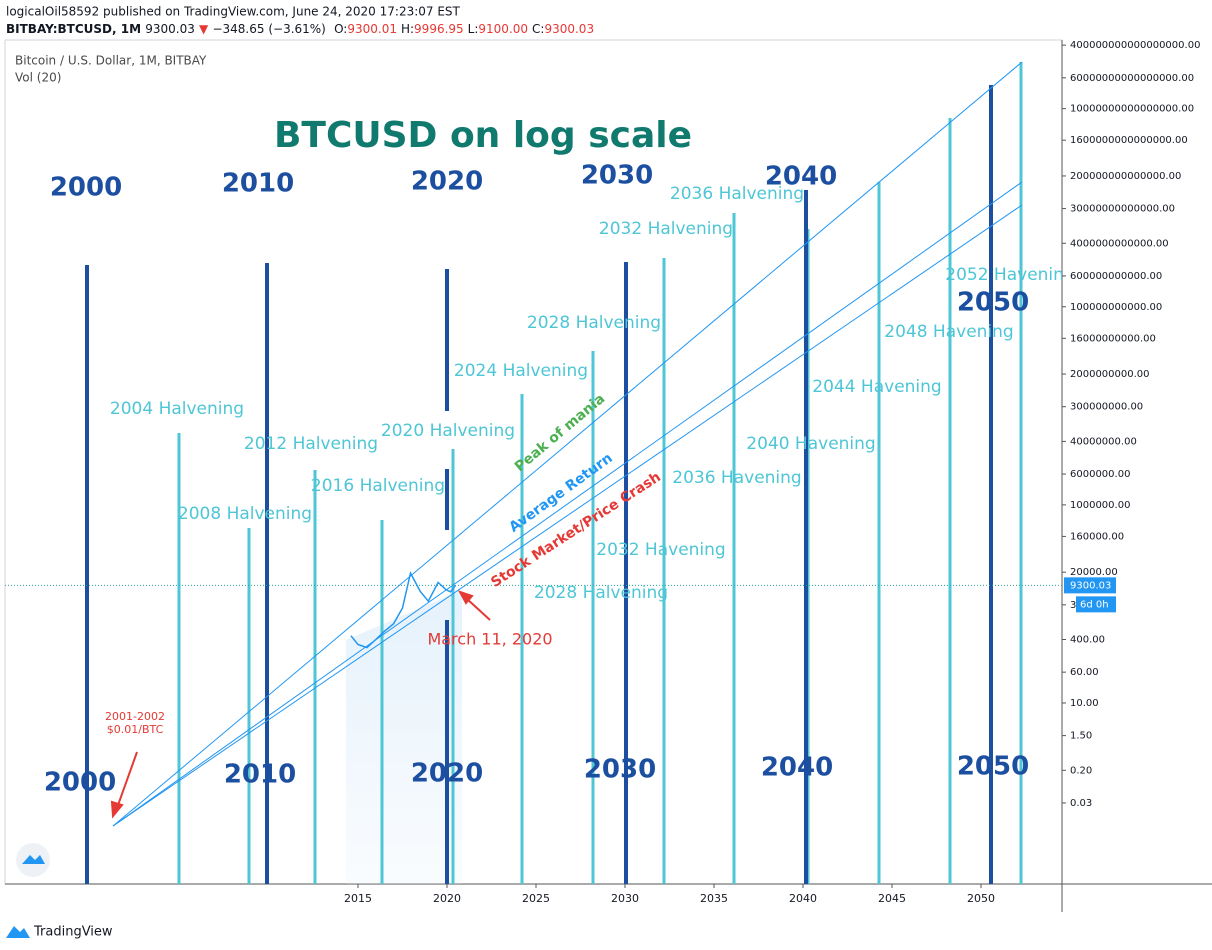 This screenshot has height=950, width=1212. What do you see at coordinates (378, 486) in the screenshot?
I see `annotation: 2016 Halvening` at bounding box center [378, 486].